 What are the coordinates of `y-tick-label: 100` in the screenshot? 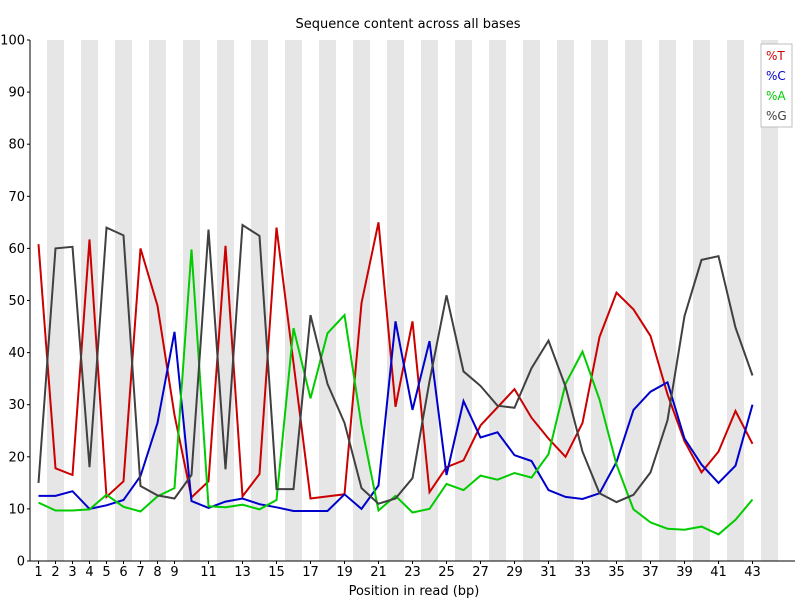 It's located at (12, 41).